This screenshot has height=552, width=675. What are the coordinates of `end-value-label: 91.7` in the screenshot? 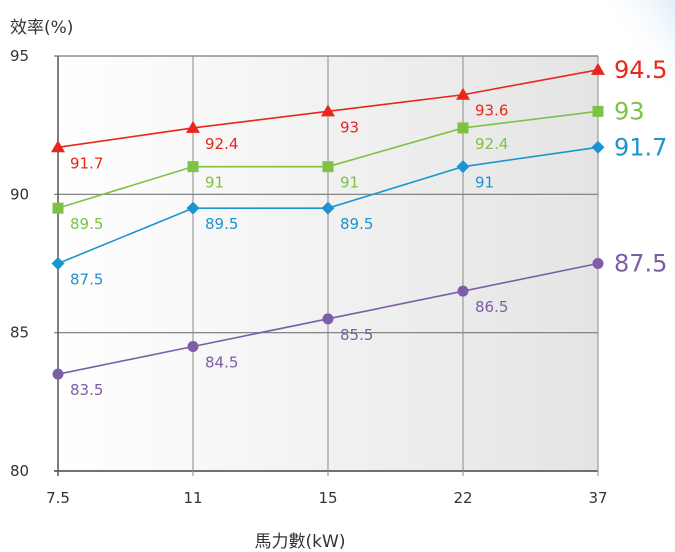 It's located at (640, 147).